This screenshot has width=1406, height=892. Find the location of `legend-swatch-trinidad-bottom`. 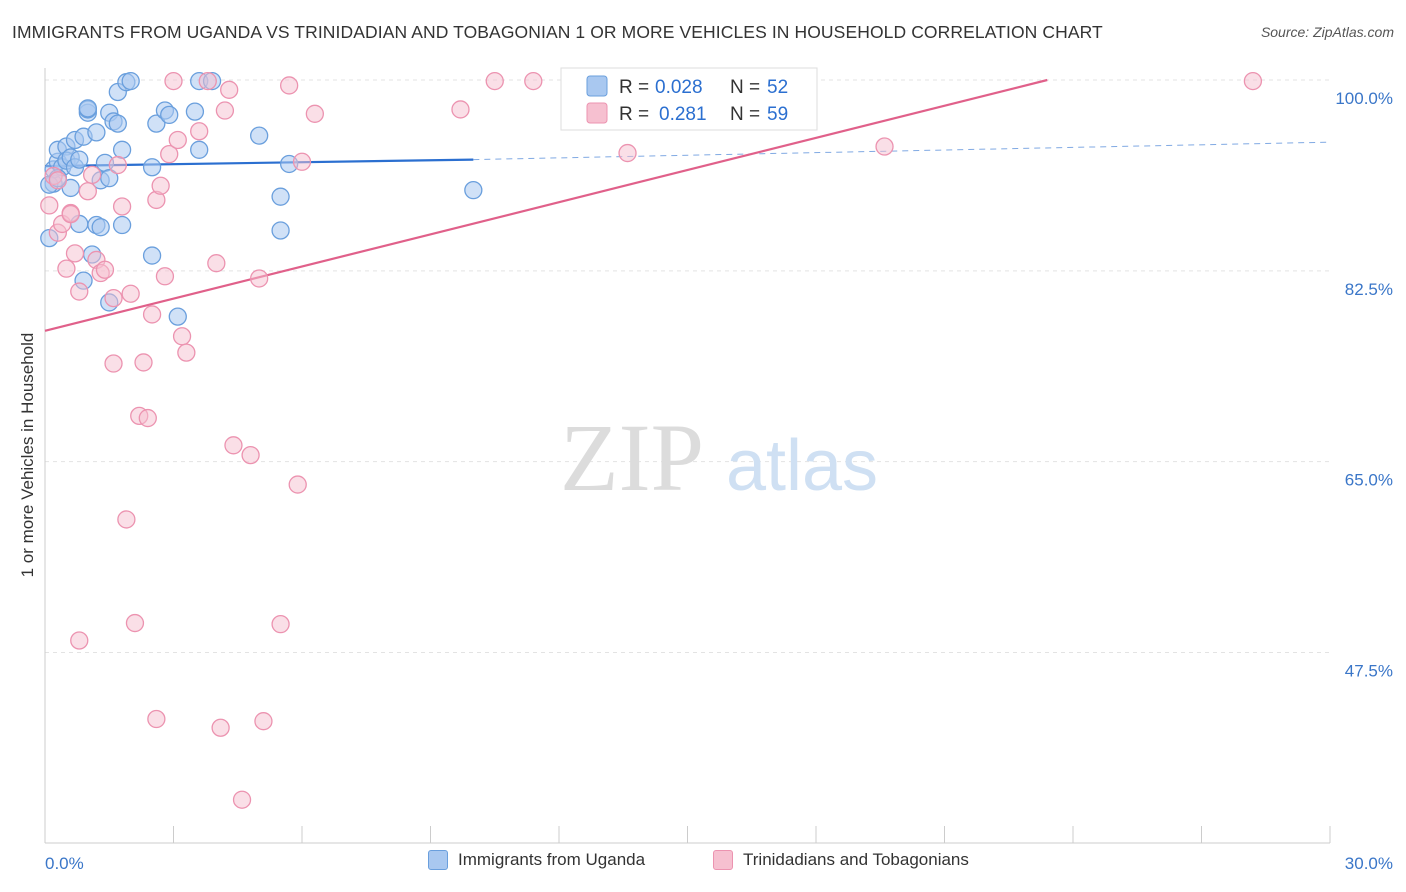

legend-swatch-trinidad-bottom is located at coordinates (723, 860).